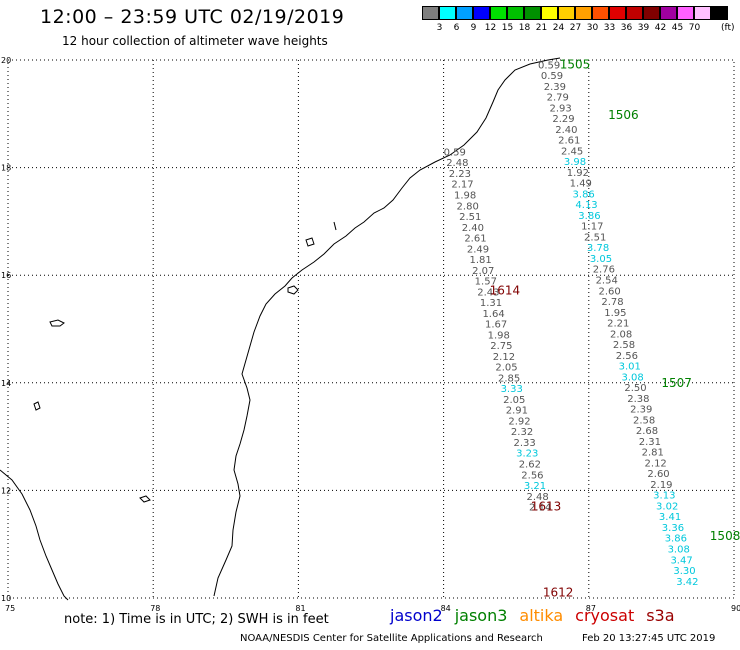  I want to click on wave-height-value: 1.49, so click(581, 184).